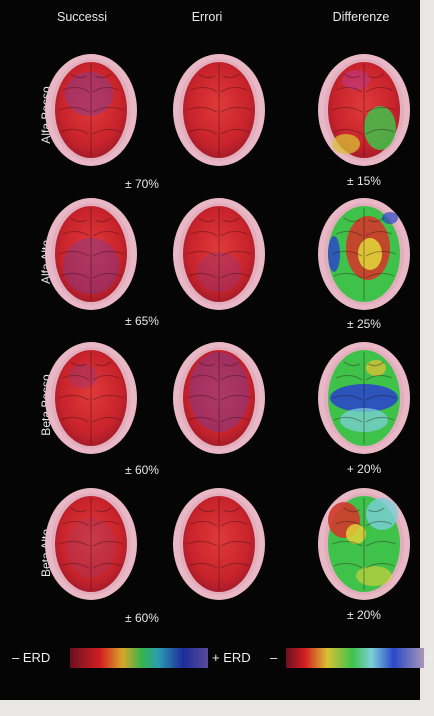 This screenshot has width=434, height=716. Describe the element at coordinates (82, 17) in the screenshot. I see `column-title-successi: Successi` at that location.